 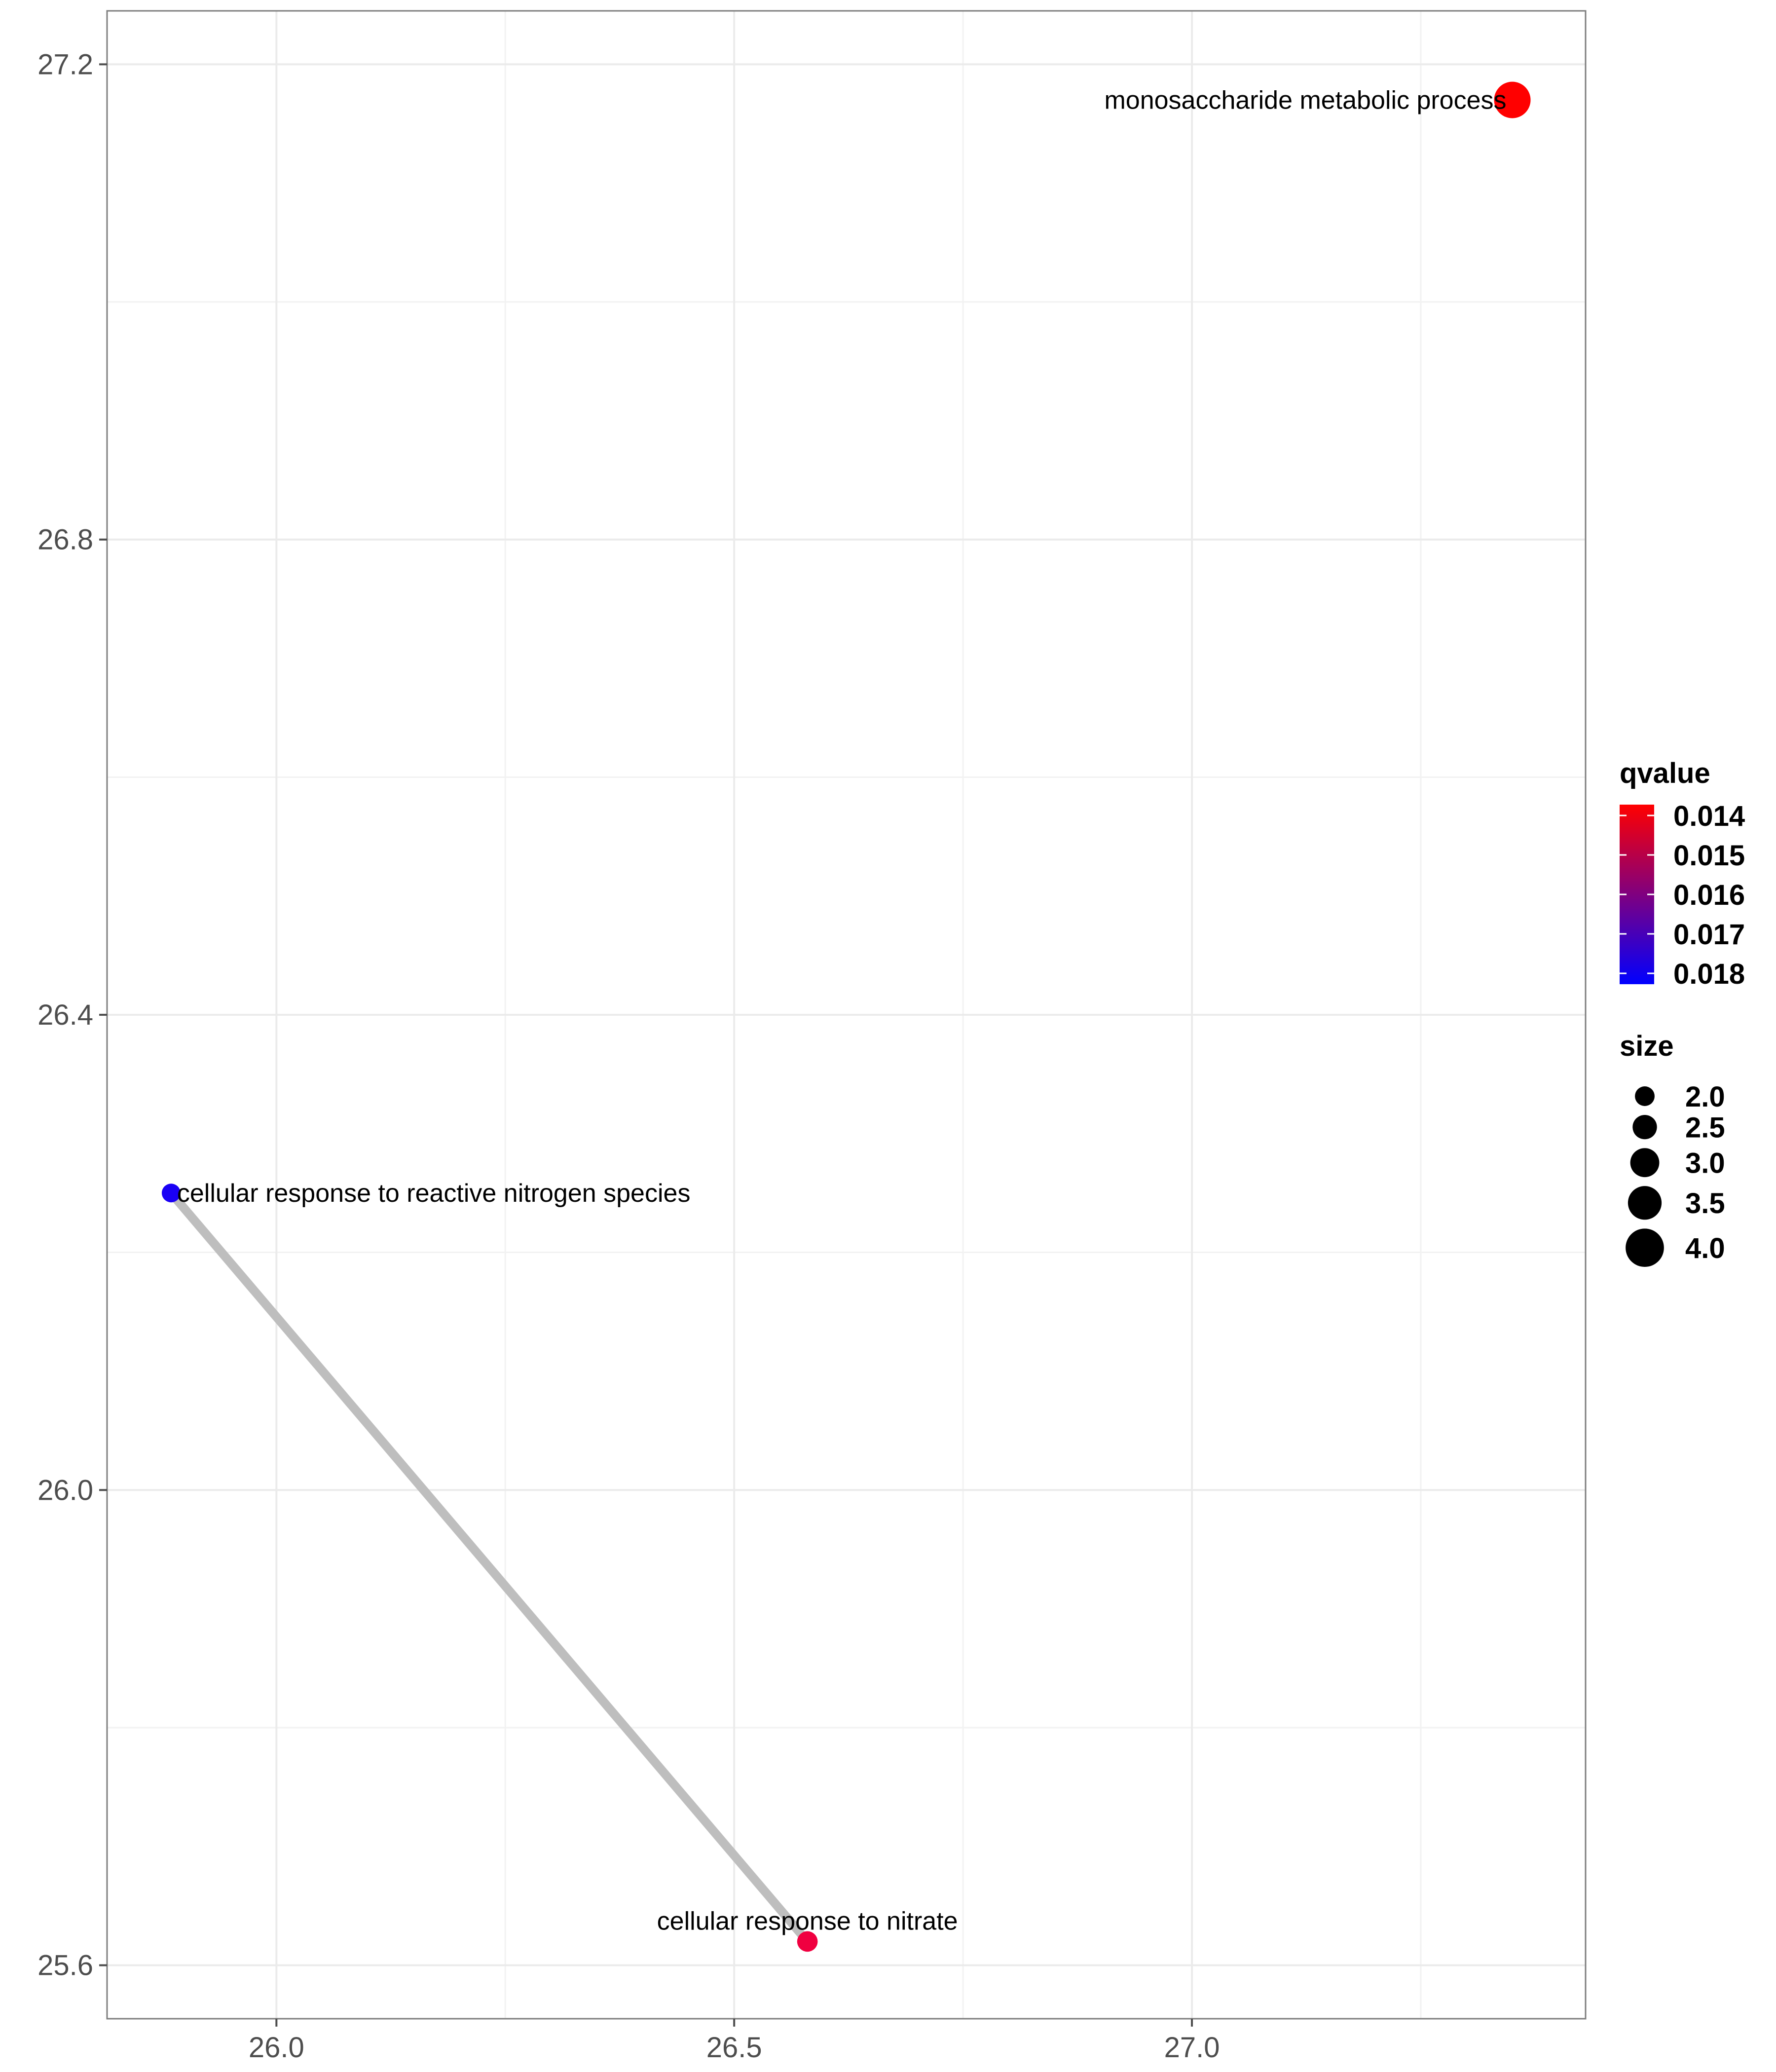 What do you see at coordinates (1709, 935) in the screenshot?
I see `color-legend-label: 0.017` at bounding box center [1709, 935].